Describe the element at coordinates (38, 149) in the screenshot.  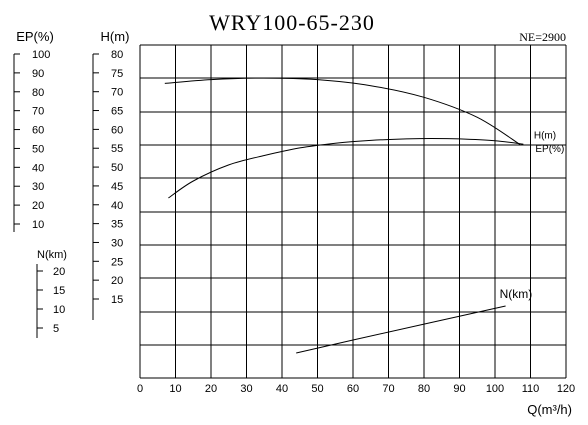
I see `ep-tick-label: 50` at that location.